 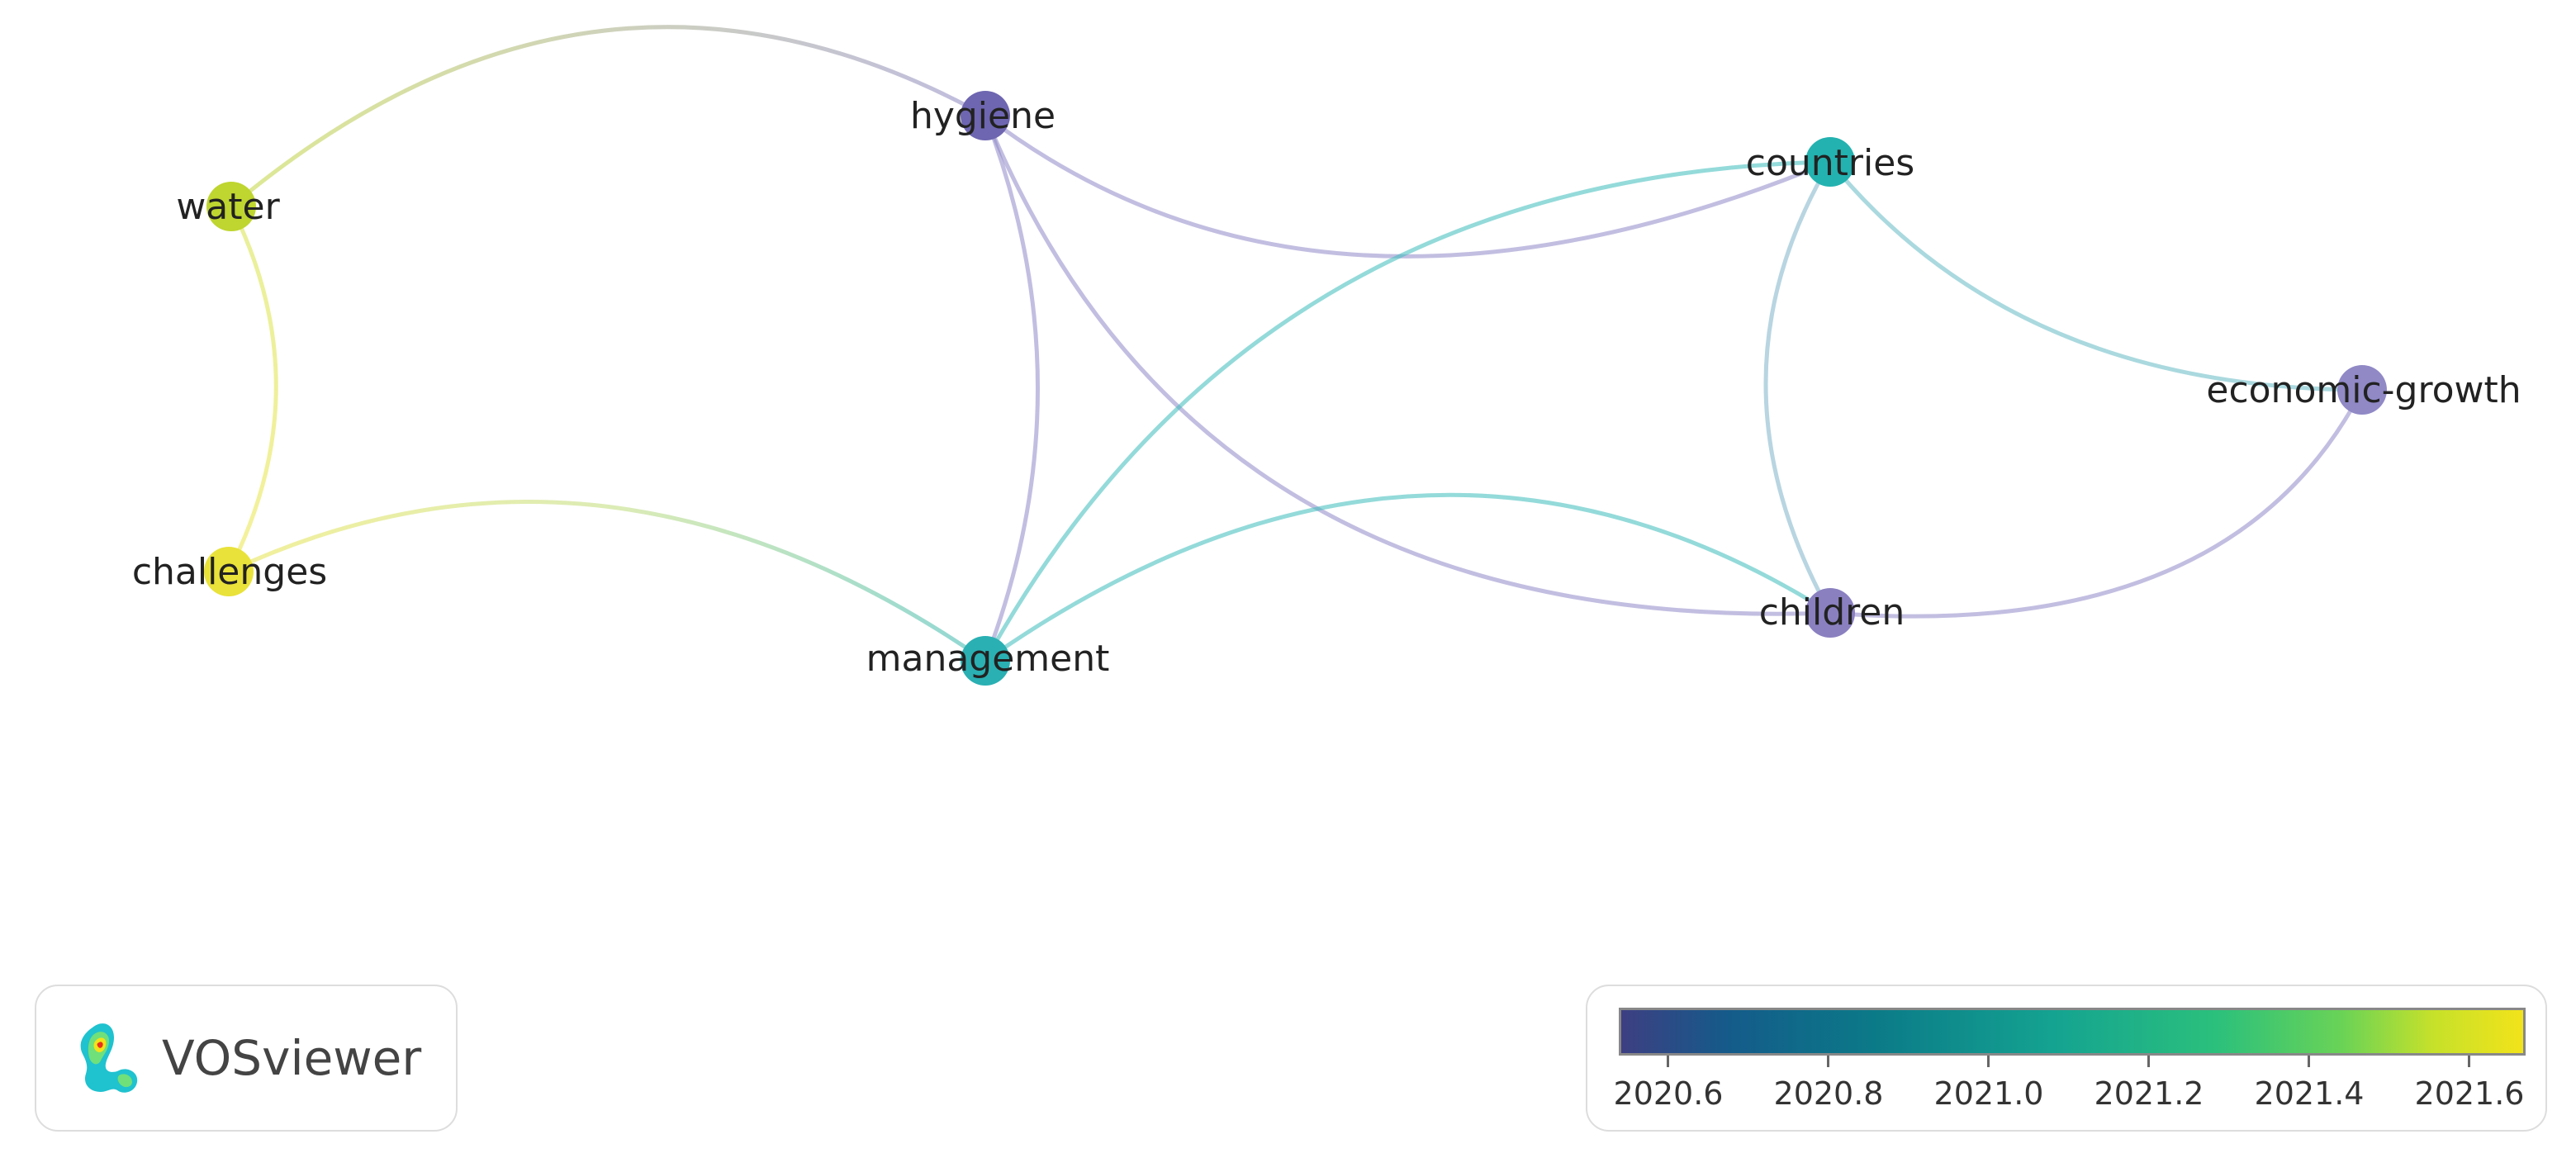 What do you see at coordinates (1668, 1093) in the screenshot?
I see `legend-tick-label: 2020.6` at bounding box center [1668, 1093].